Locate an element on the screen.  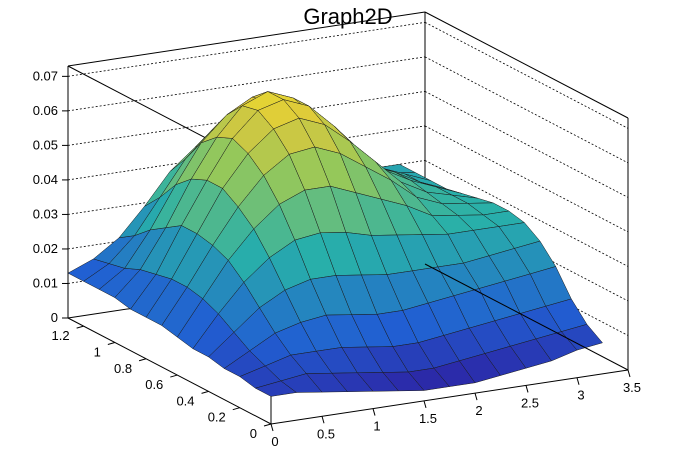
front-bottom-edge is located at coordinates (449, 397).